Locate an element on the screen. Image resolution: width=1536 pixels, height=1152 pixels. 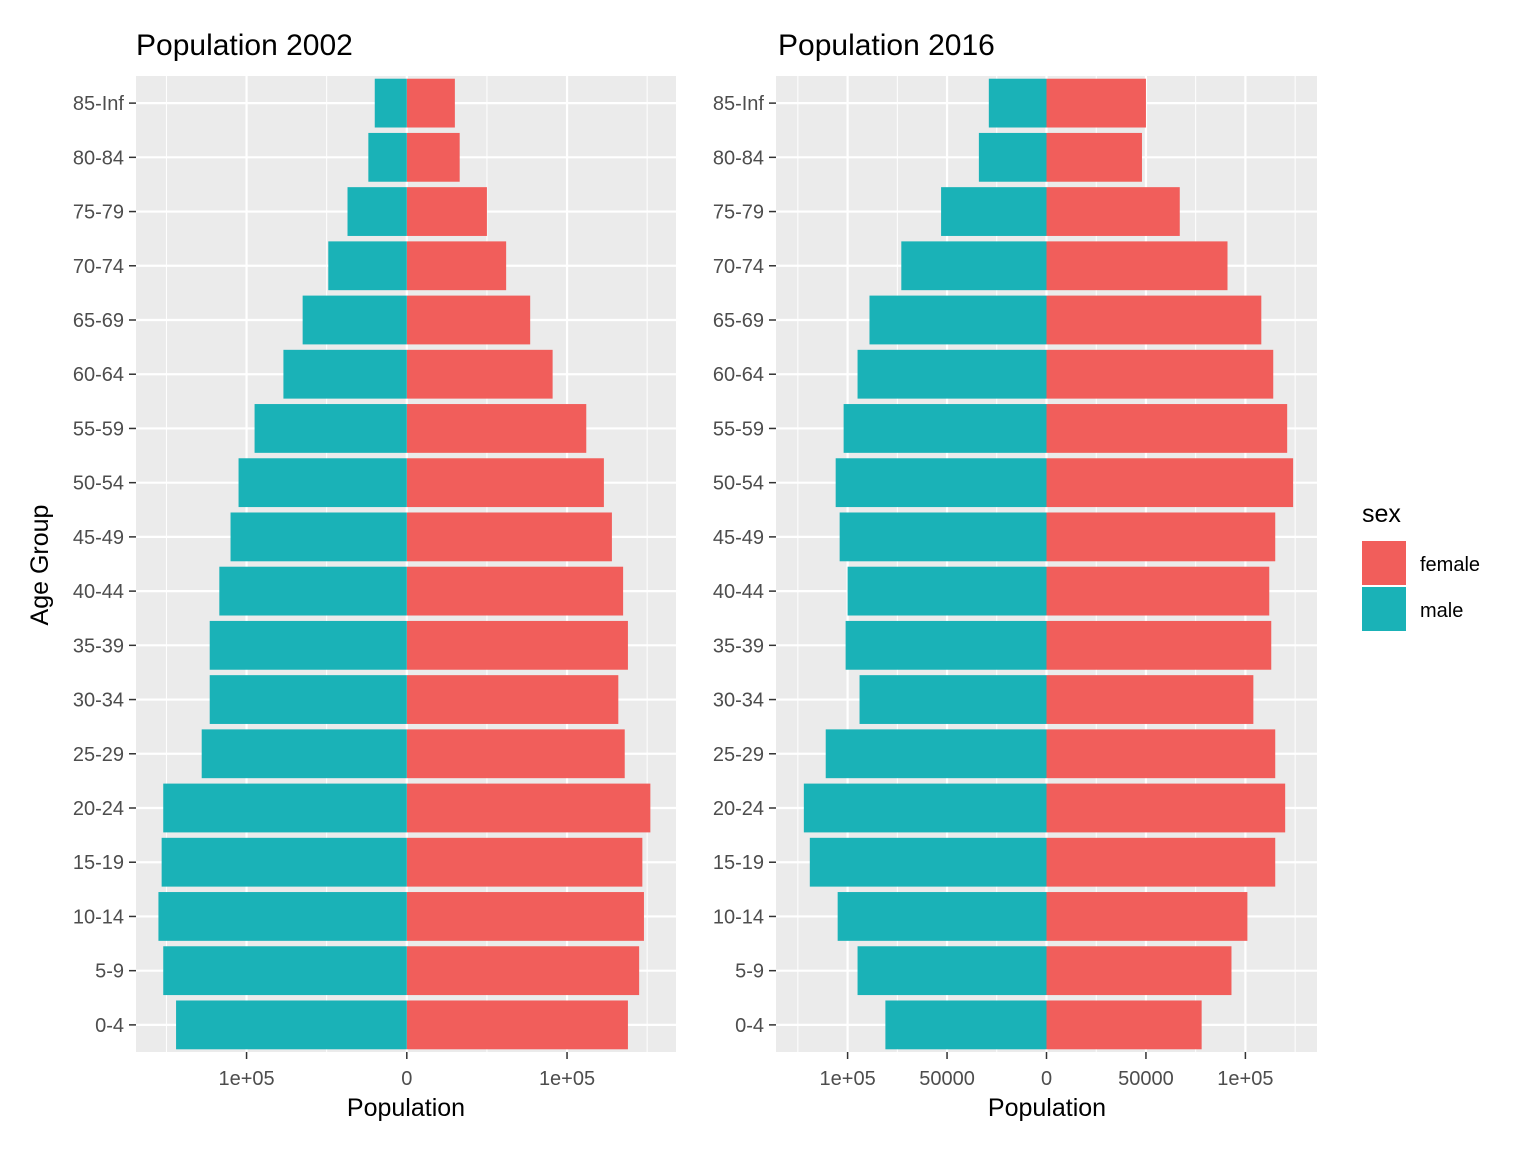
y-tick-label: 30-34 is located at coordinates (98, 701).